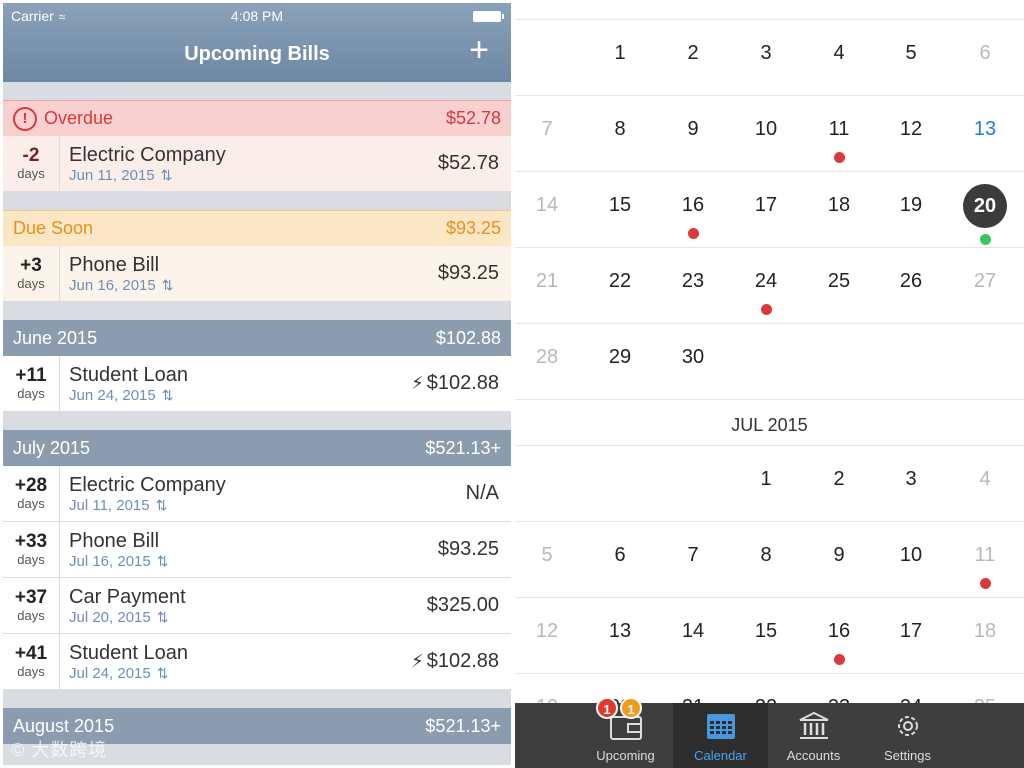  I want to click on tab-upcoming: 1 1 Upcoming, so click(625, 732).